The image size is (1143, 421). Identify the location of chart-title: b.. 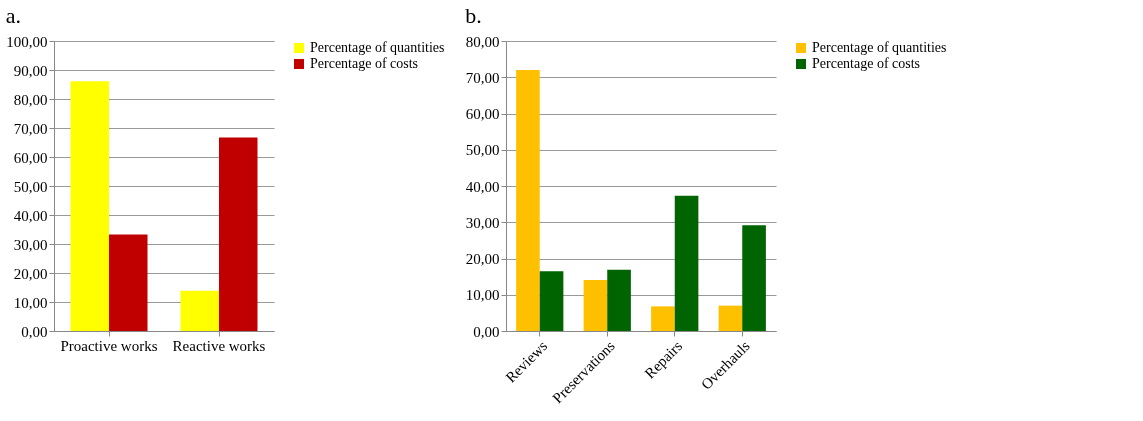
(473, 15).